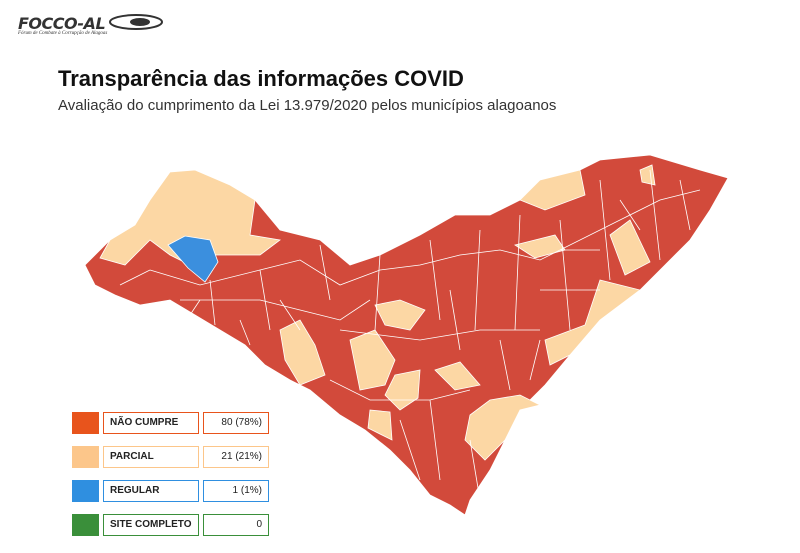  Describe the element at coordinates (236, 457) in the screenshot. I see `legend-count: 21 (21%)` at that location.